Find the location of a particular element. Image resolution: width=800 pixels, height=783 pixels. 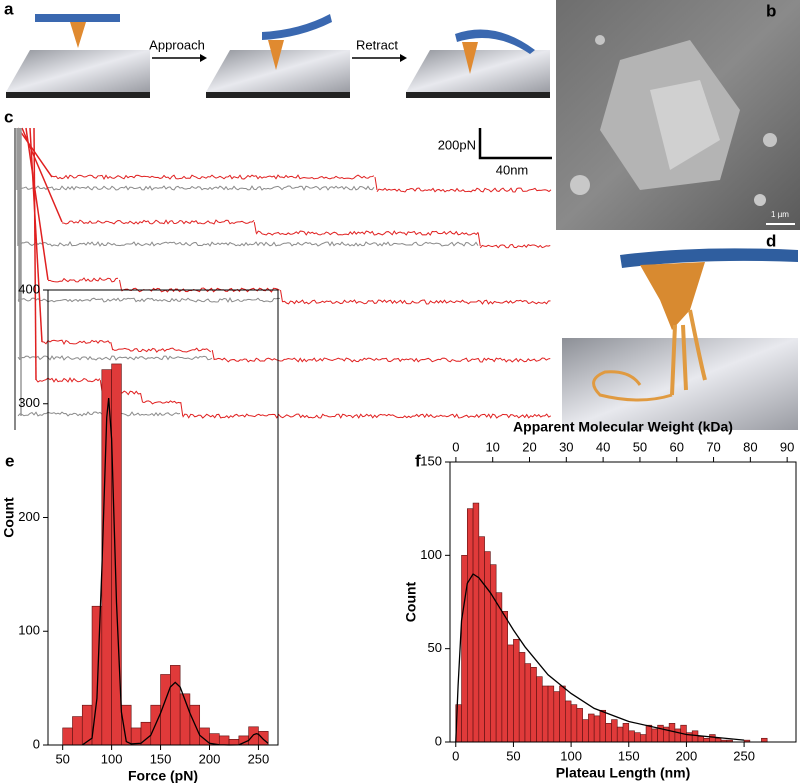

panel-label: b is located at coordinates (771, 10).